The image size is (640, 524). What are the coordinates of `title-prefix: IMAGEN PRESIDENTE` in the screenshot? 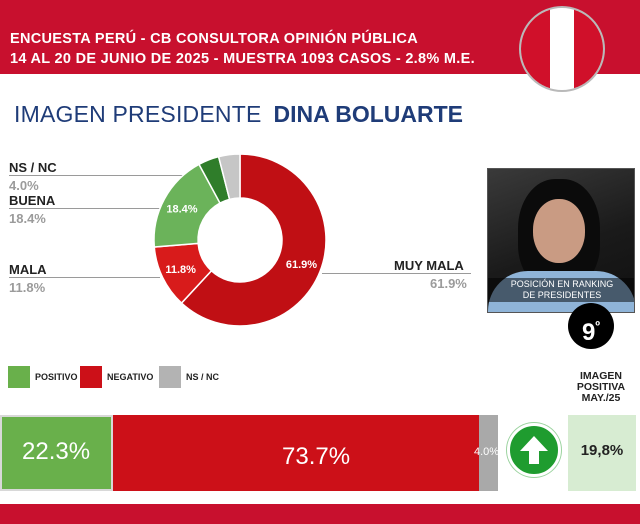 It's located at (138, 114).